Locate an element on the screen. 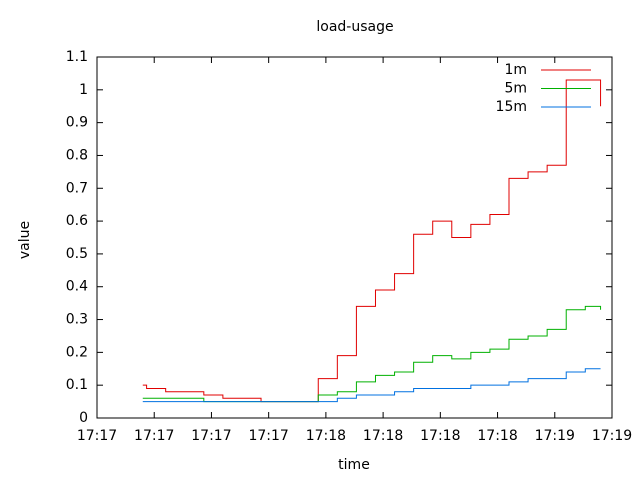  legend-label: 5m is located at coordinates (515, 89).